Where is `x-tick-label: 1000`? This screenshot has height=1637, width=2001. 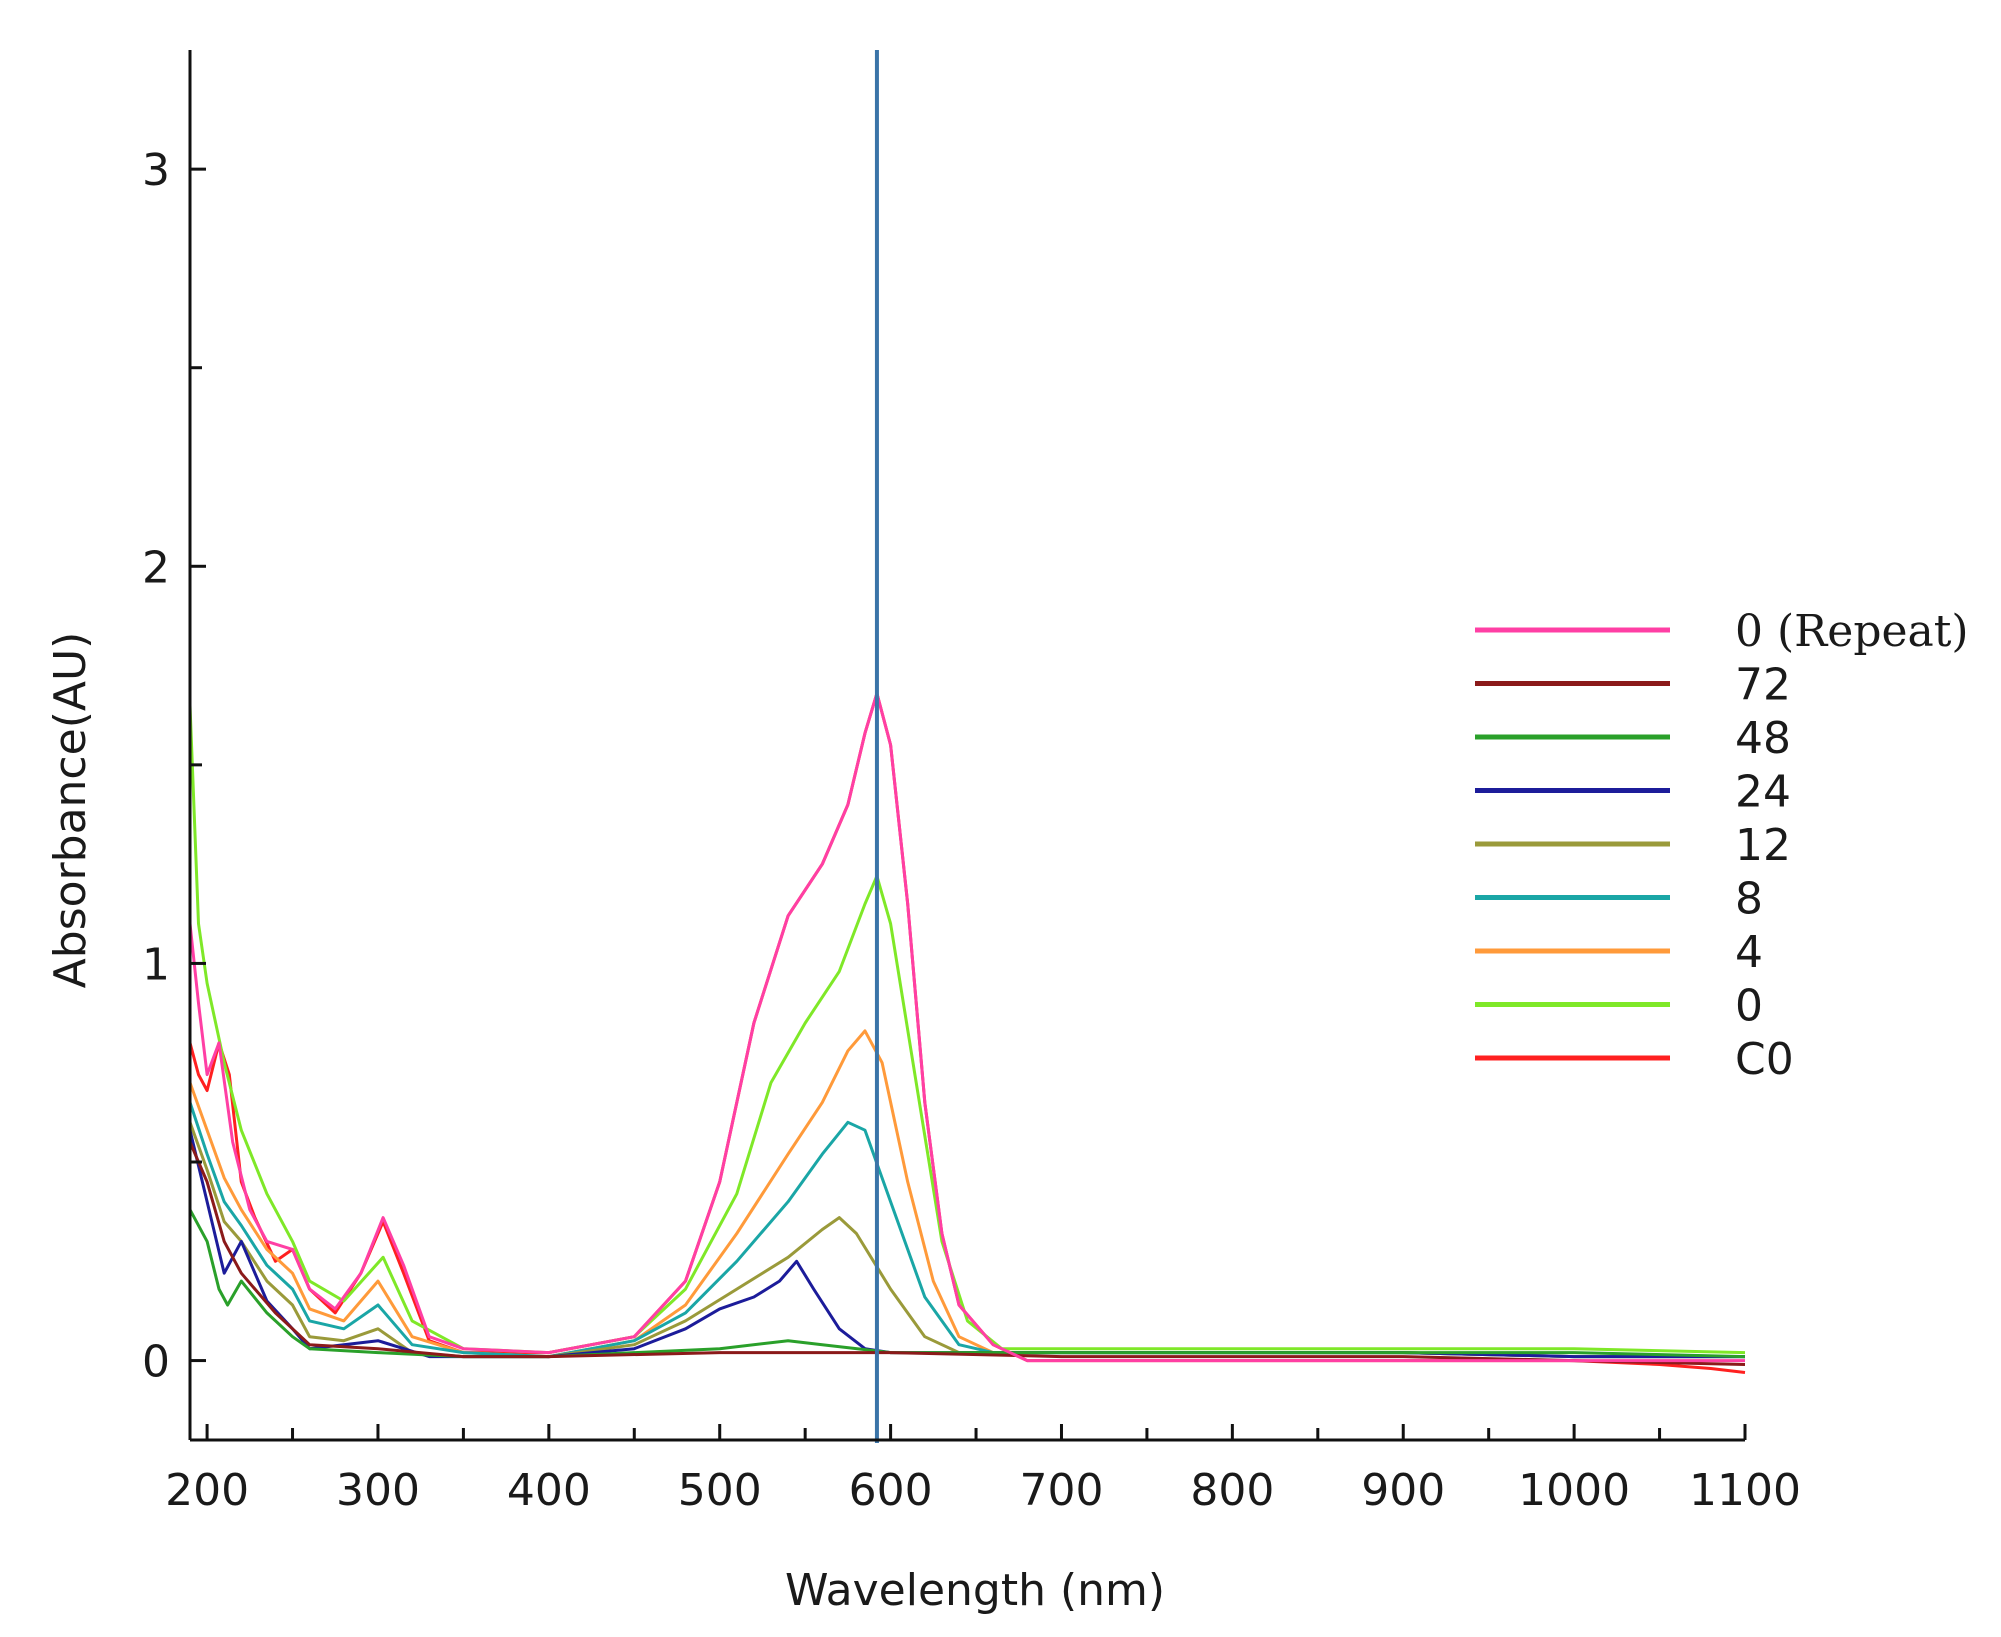 x-tick-label: 1000 is located at coordinates (1574, 1490).